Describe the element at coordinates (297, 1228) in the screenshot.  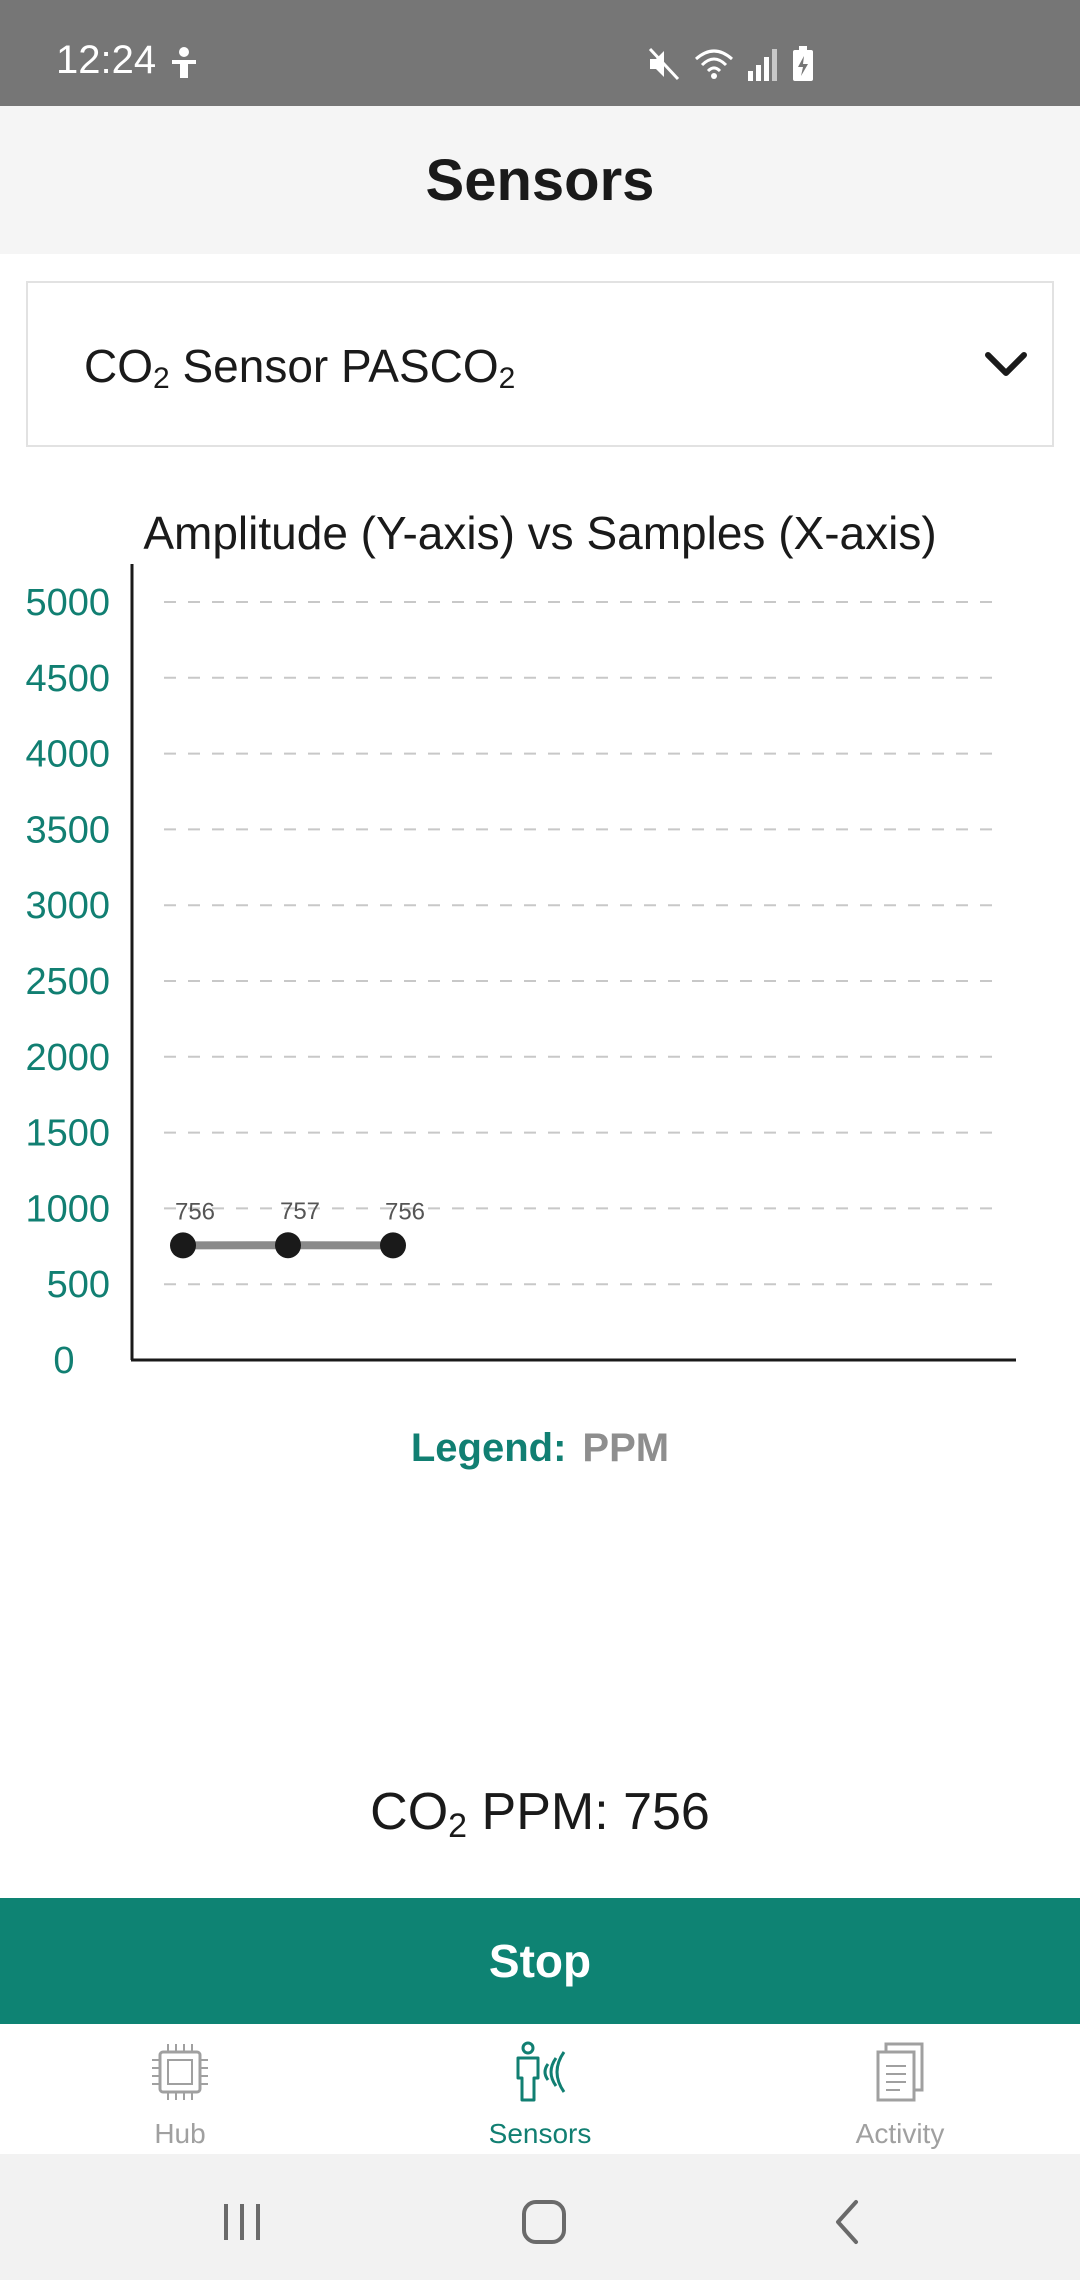
I see `data-points: 756 757 756` at that location.